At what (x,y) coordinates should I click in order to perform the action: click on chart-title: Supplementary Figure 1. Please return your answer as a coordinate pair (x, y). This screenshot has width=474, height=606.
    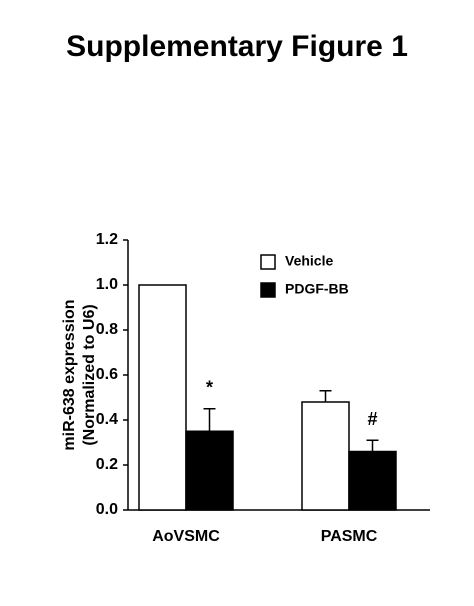
    Looking at the image, I should click on (237, 46).